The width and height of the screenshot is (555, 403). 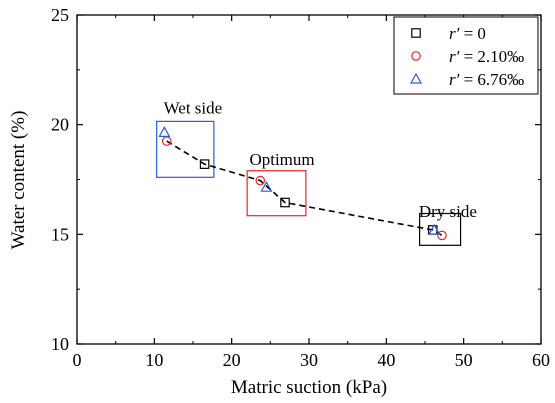 I want to click on x-tick-label: 10, so click(x=154, y=360).